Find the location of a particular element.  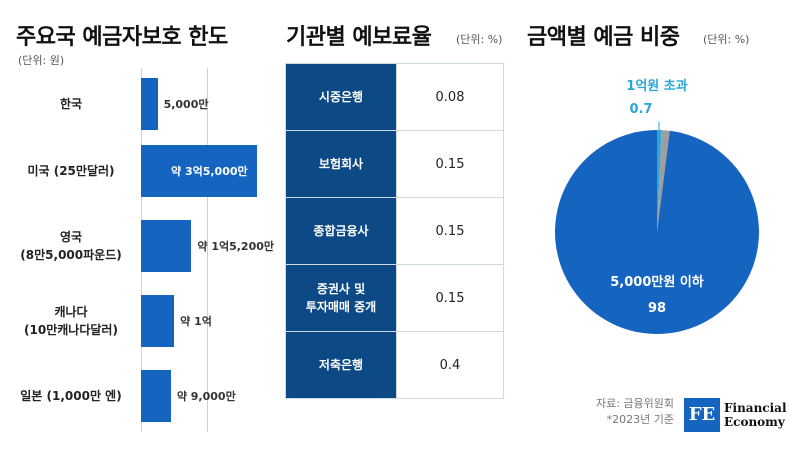

pie-chart-unit: (단위: %) is located at coordinates (726, 39).